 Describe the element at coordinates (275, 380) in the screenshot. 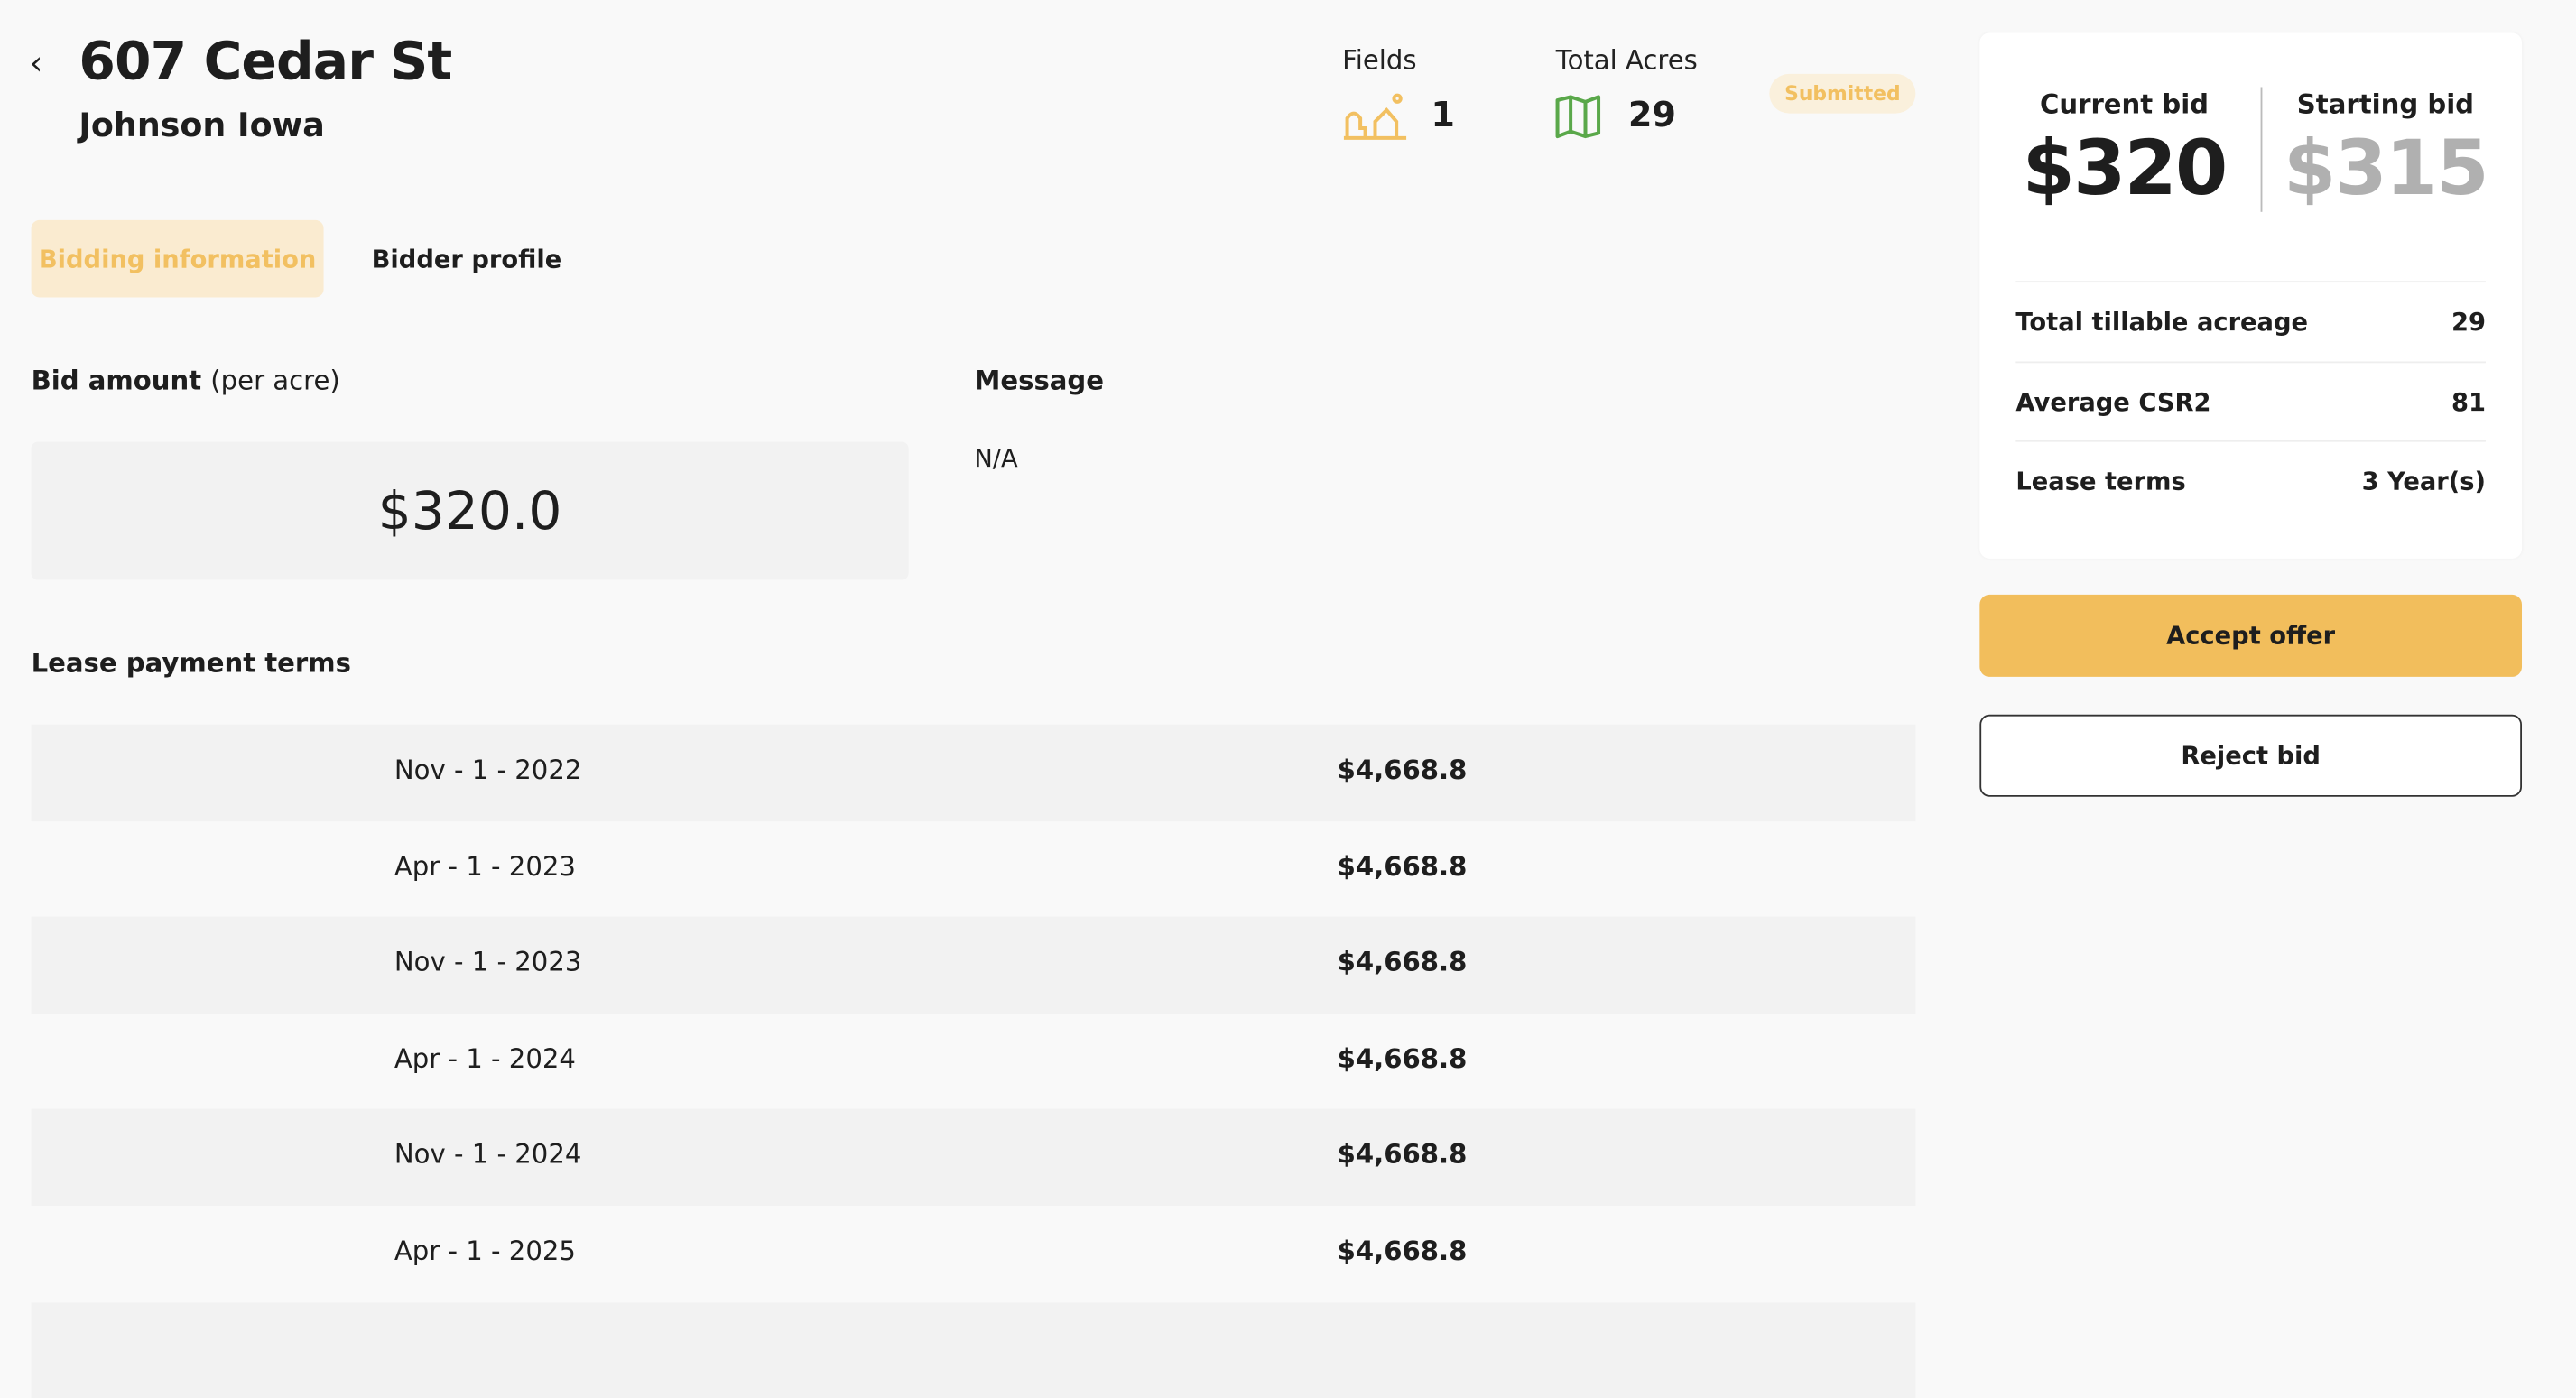

I see `bid-amount-suffix: (per acre)` at that location.